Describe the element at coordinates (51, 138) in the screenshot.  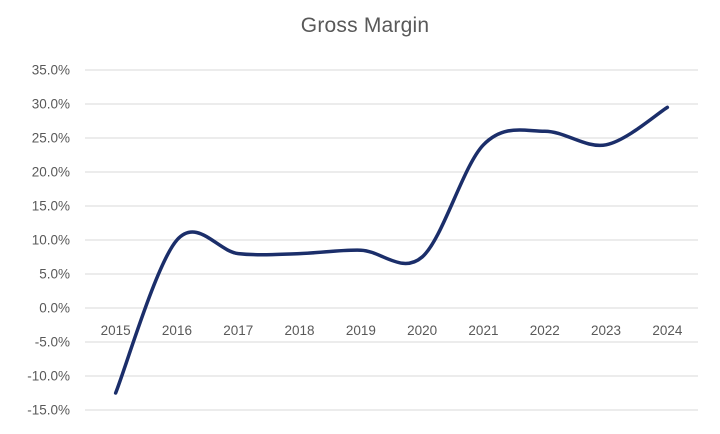
I see `y-tick-label: 25.0%` at that location.